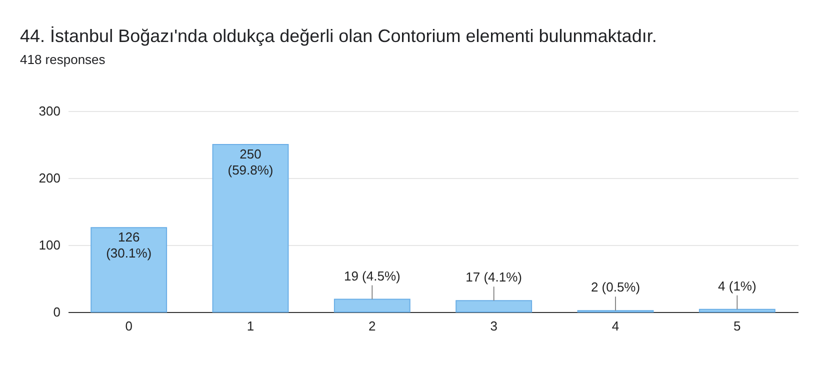 The height and width of the screenshot is (392, 825). What do you see at coordinates (338, 36) in the screenshot?
I see `chart-title: 44. İstanbul Boğazı'nda oldukça değerli olan Contorium elementi bulunmaktadır.` at bounding box center [338, 36].